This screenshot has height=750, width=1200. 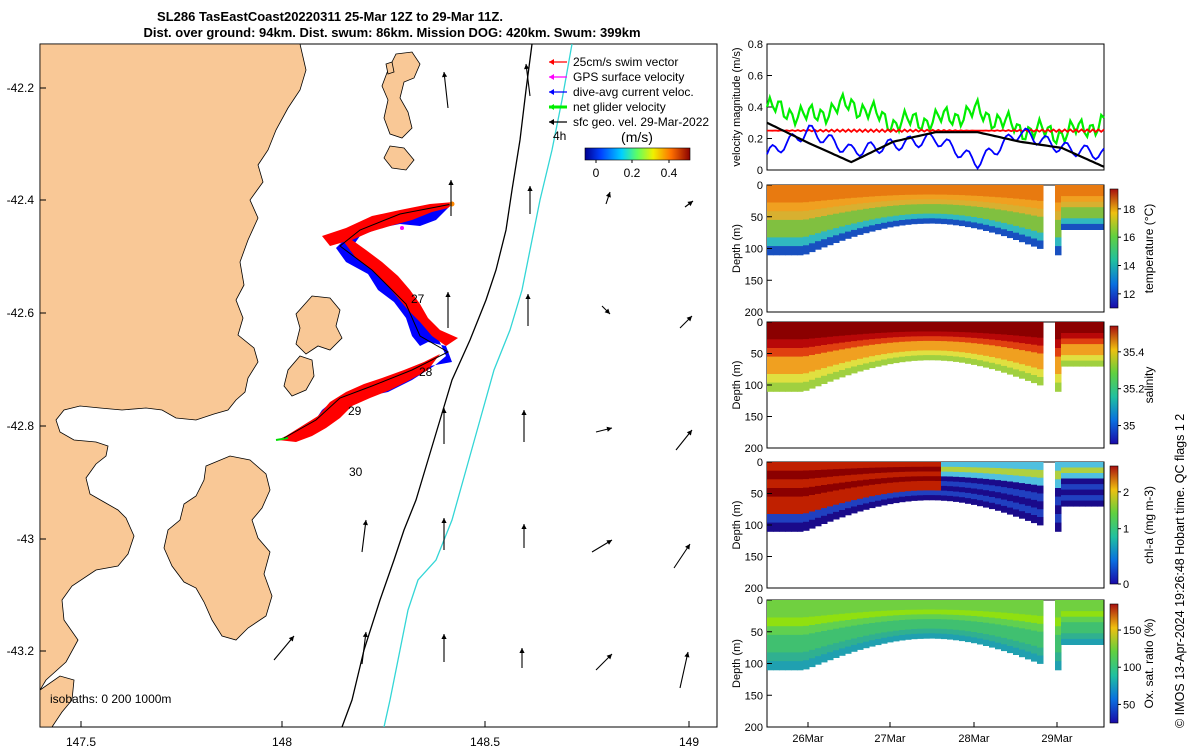 I want to click on heat-4-ylabel-3: 150, so click(x=754, y=696).